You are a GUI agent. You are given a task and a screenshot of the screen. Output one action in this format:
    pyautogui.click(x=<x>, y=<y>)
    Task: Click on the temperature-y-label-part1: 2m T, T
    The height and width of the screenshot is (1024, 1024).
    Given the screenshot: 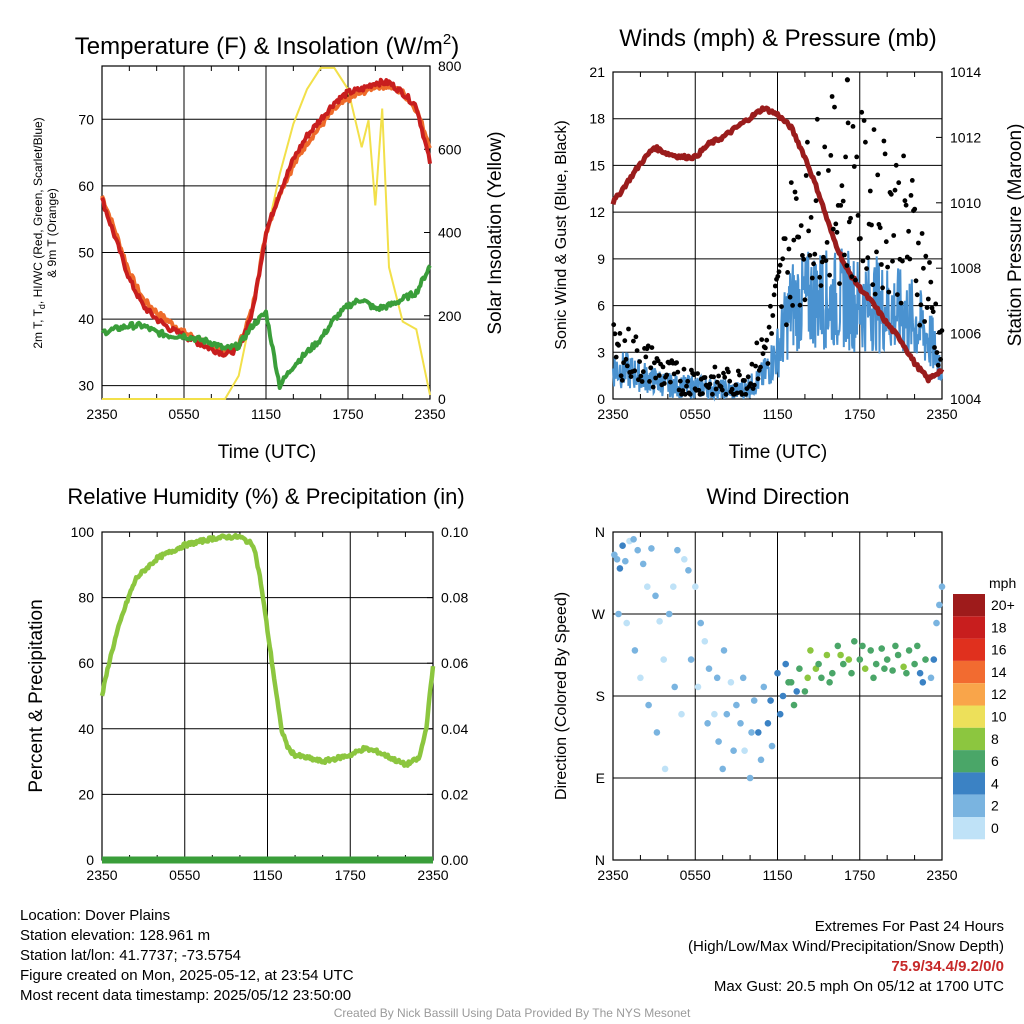 What is the action you would take?
    pyautogui.click(x=38, y=328)
    